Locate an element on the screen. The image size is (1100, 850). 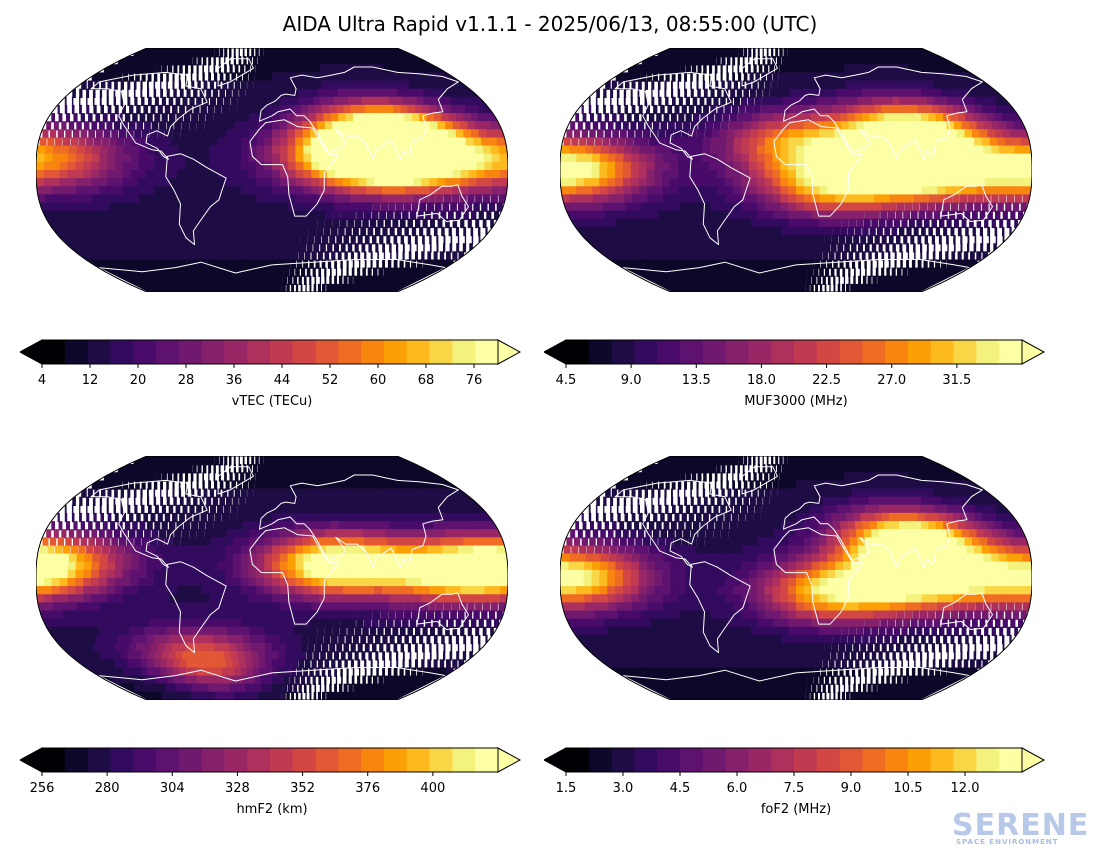
hmf2-map is located at coordinates (272, 578).